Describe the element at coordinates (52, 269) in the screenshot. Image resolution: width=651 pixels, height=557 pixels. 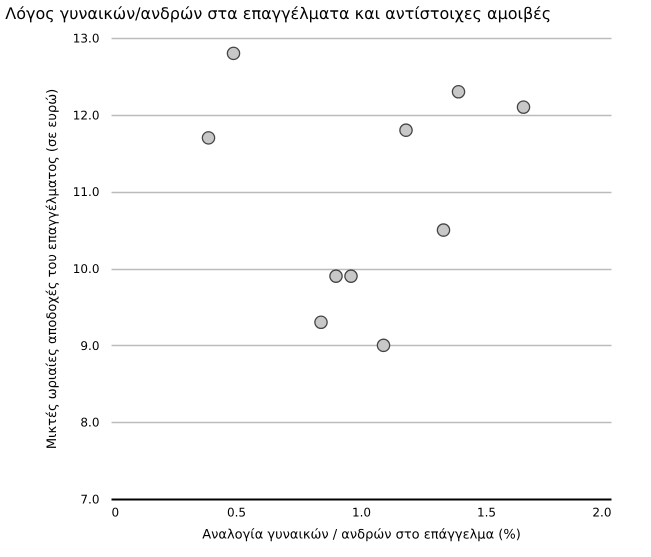
I see `y-axis-title: Μικτές ωριαίες αποδοχές του επαγγέλματος (σε ευρώ)` at that location.